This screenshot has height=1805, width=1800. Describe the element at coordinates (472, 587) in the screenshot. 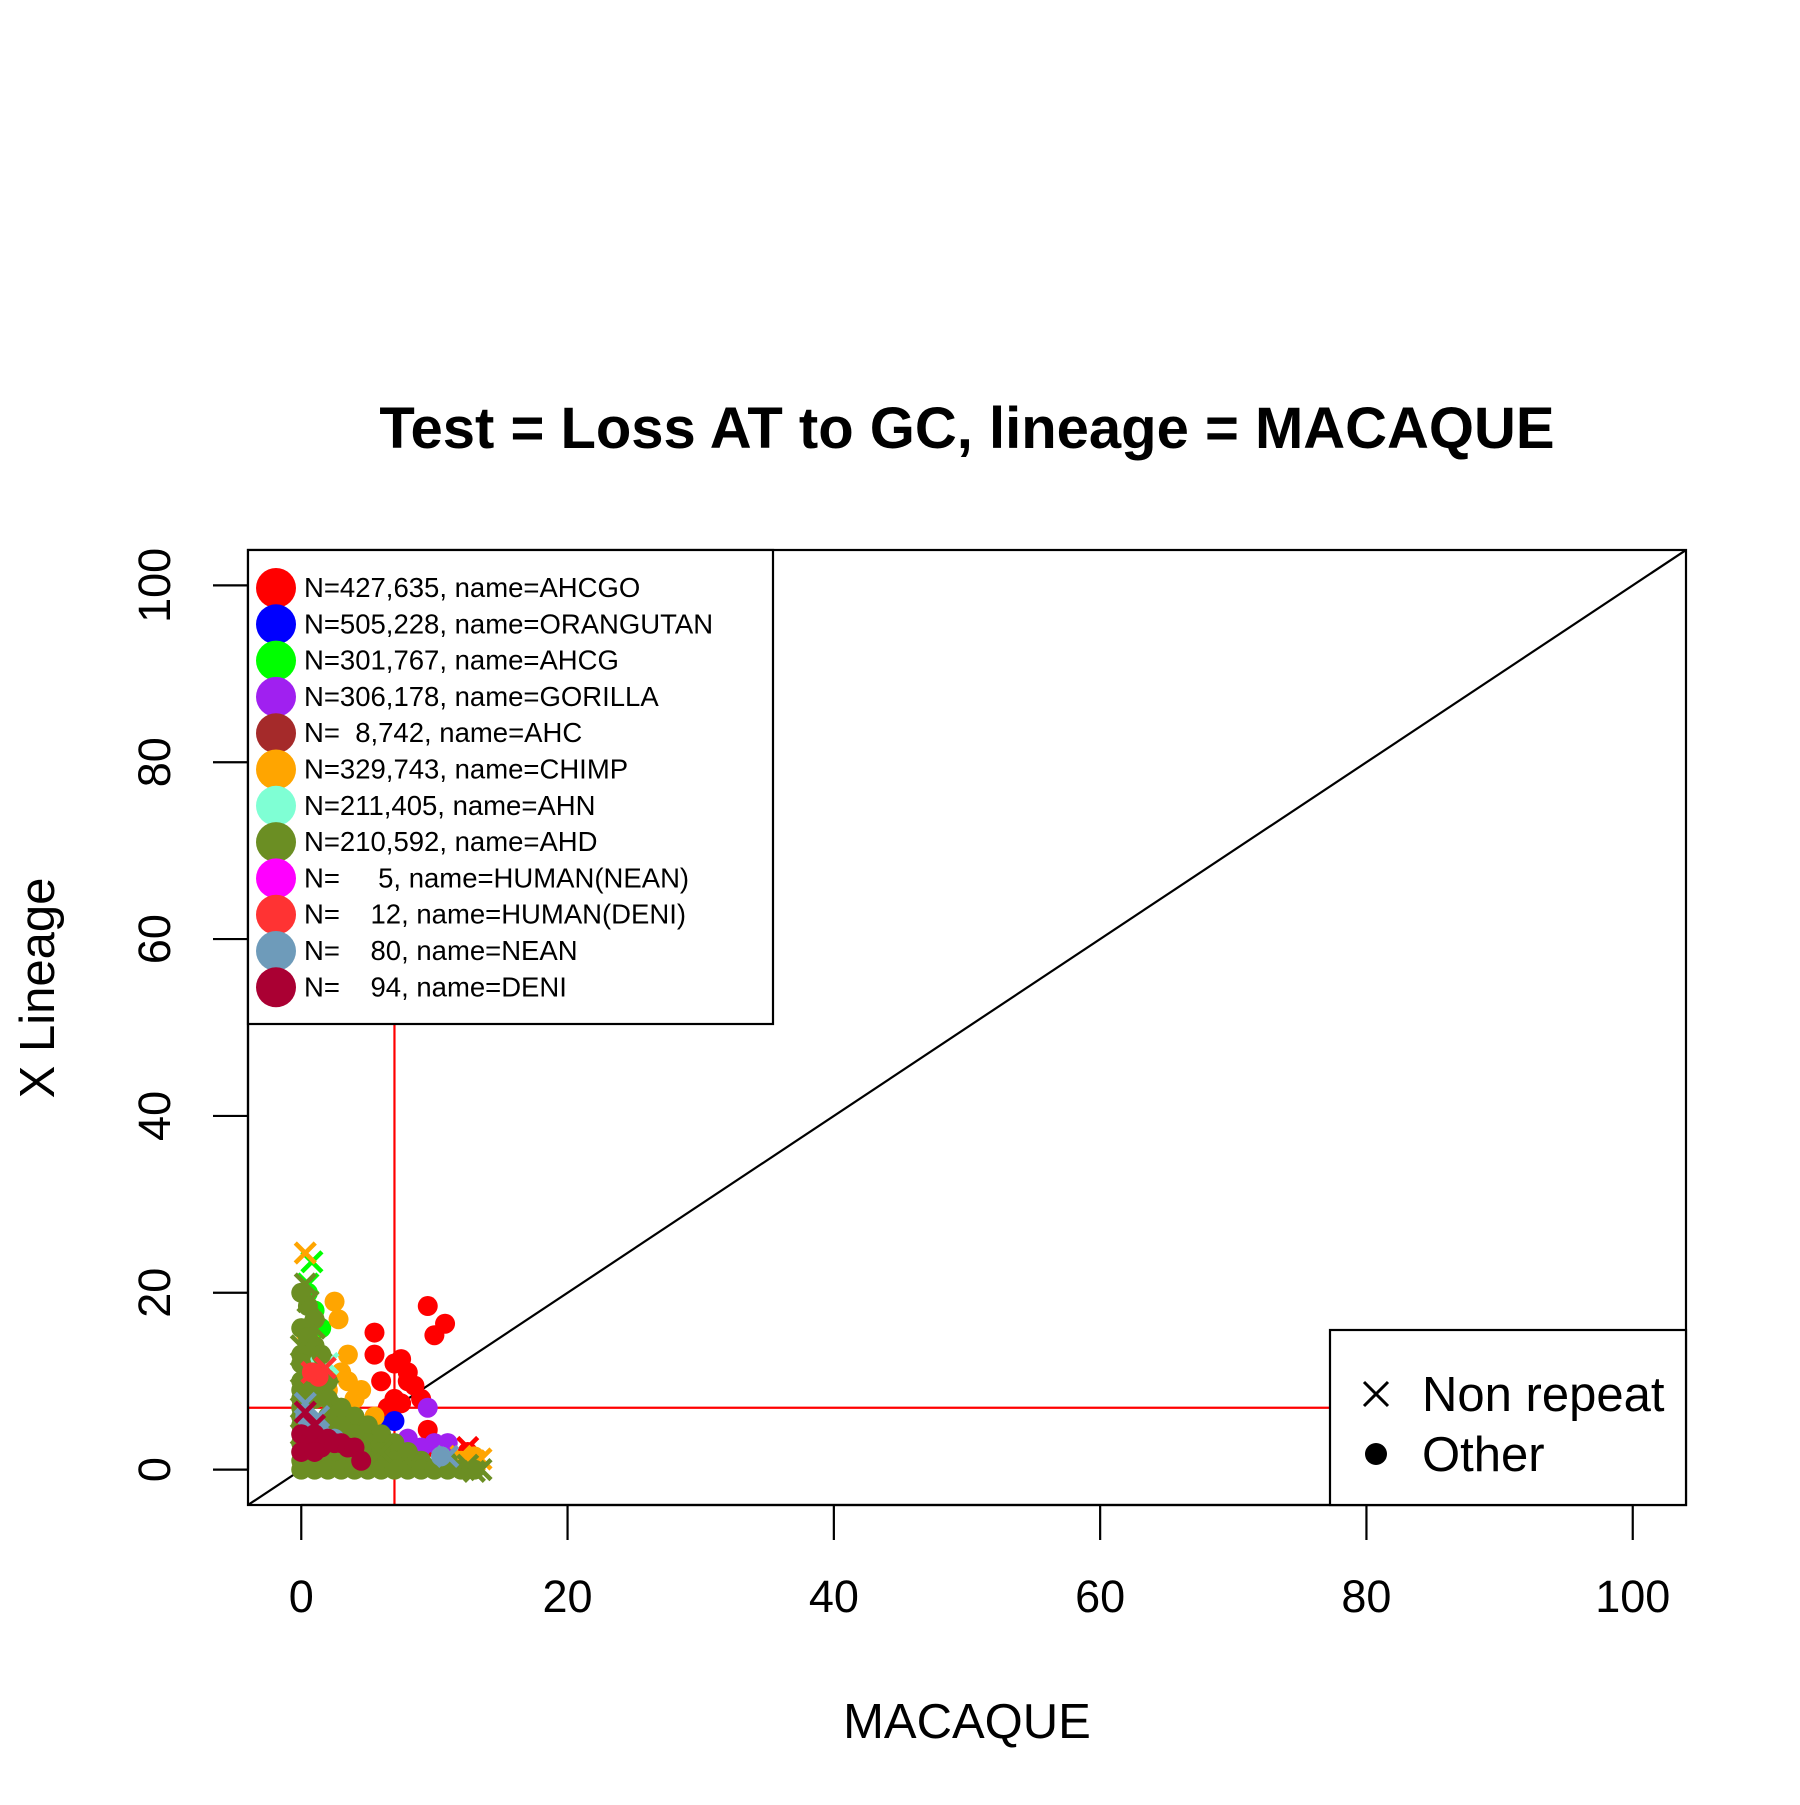

I see `legend-label: N=427,635, name=AHCGO` at that location.